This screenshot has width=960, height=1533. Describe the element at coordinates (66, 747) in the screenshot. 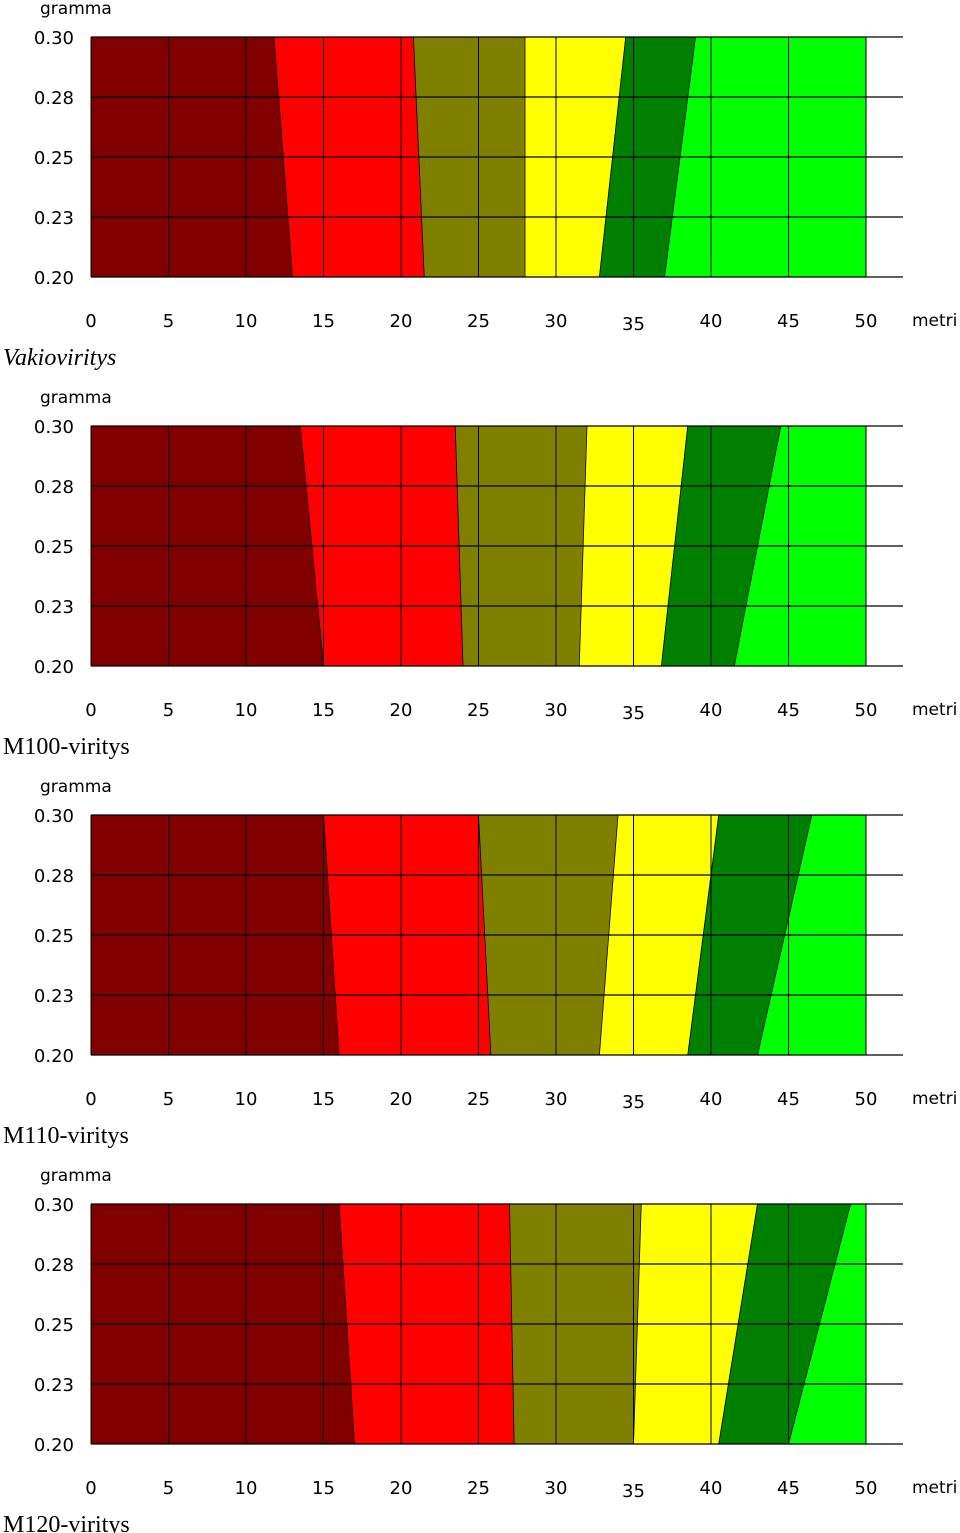

I see `chart-caption: M100-viritys` at that location.